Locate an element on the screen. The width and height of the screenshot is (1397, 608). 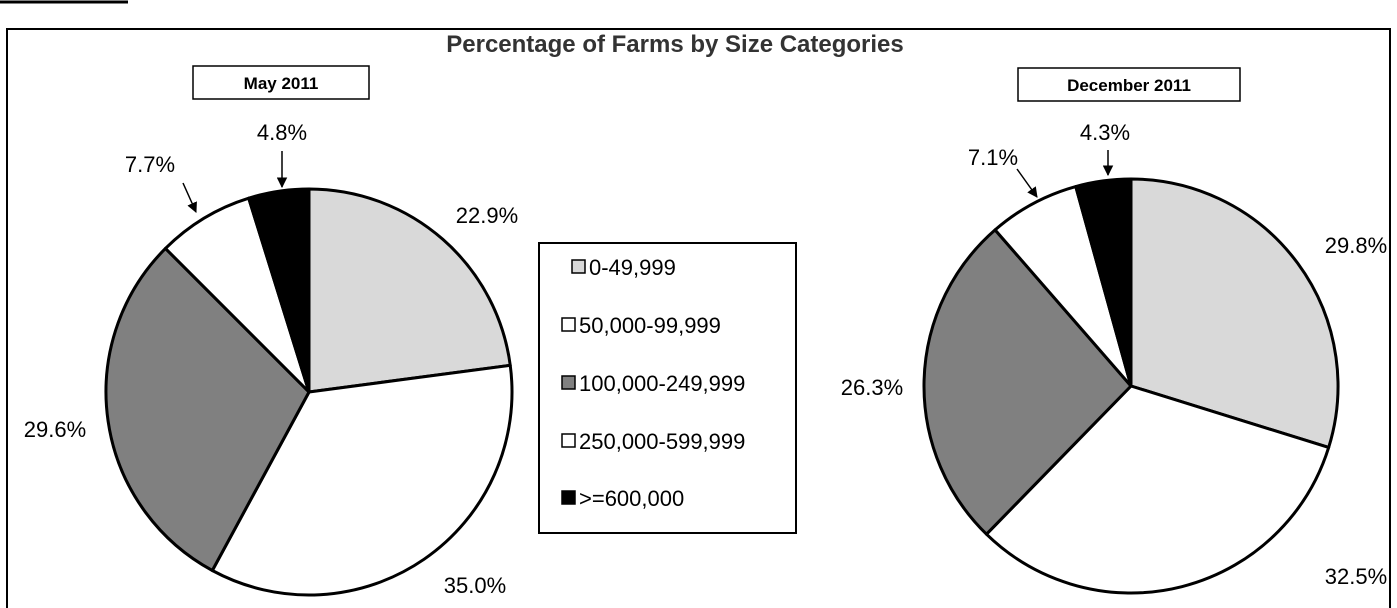
chart-title: Percentage of Farms by Size Categories is located at coordinates (675, 44).